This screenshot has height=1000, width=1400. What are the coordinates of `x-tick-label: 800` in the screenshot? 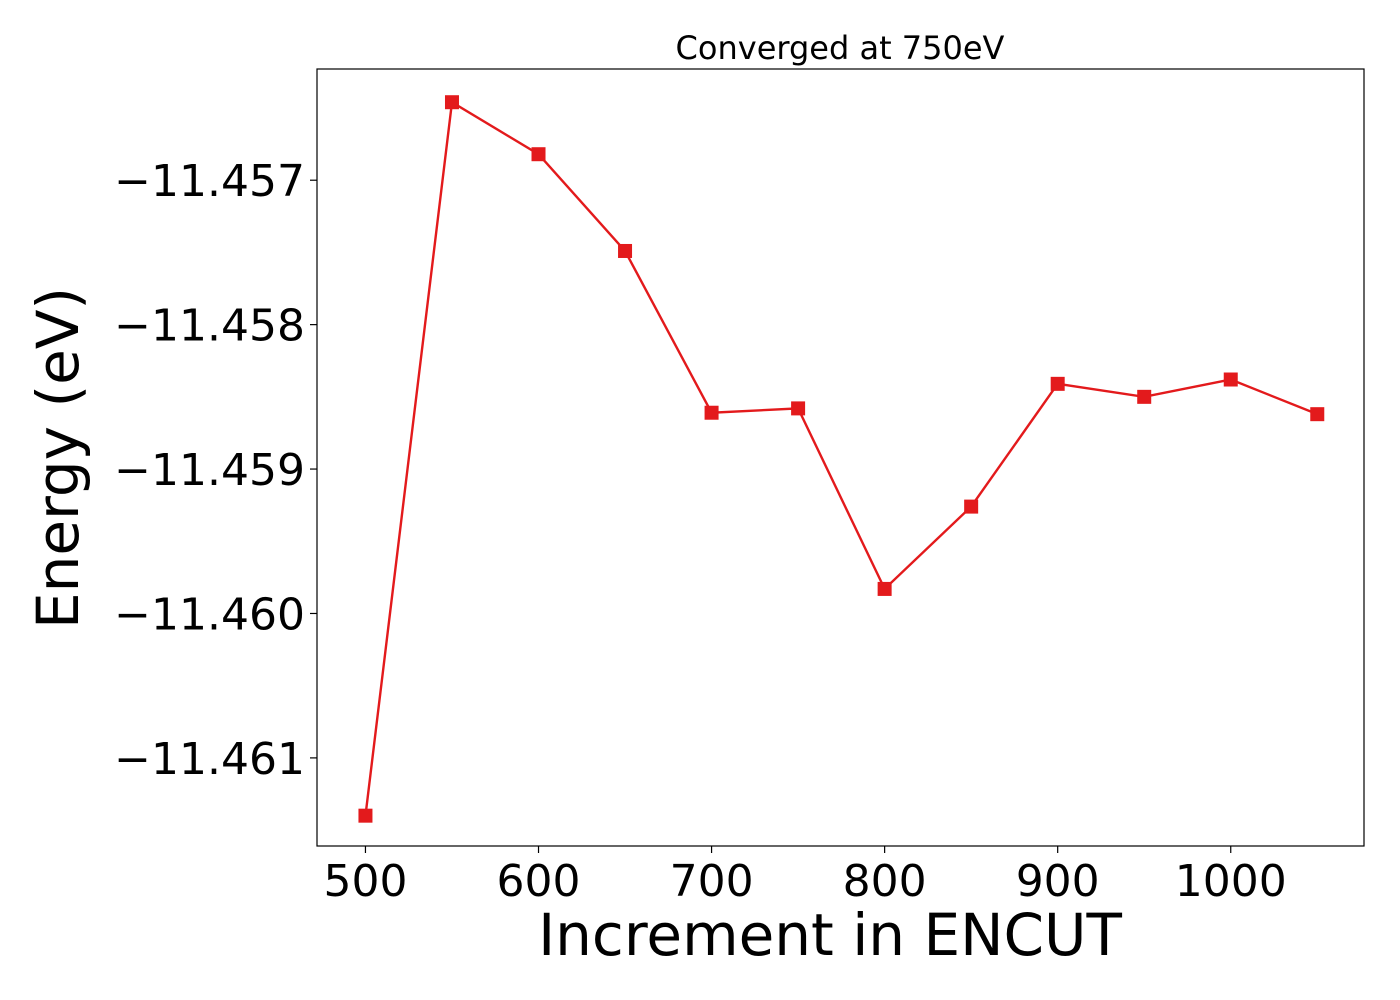 It's located at (885, 881).